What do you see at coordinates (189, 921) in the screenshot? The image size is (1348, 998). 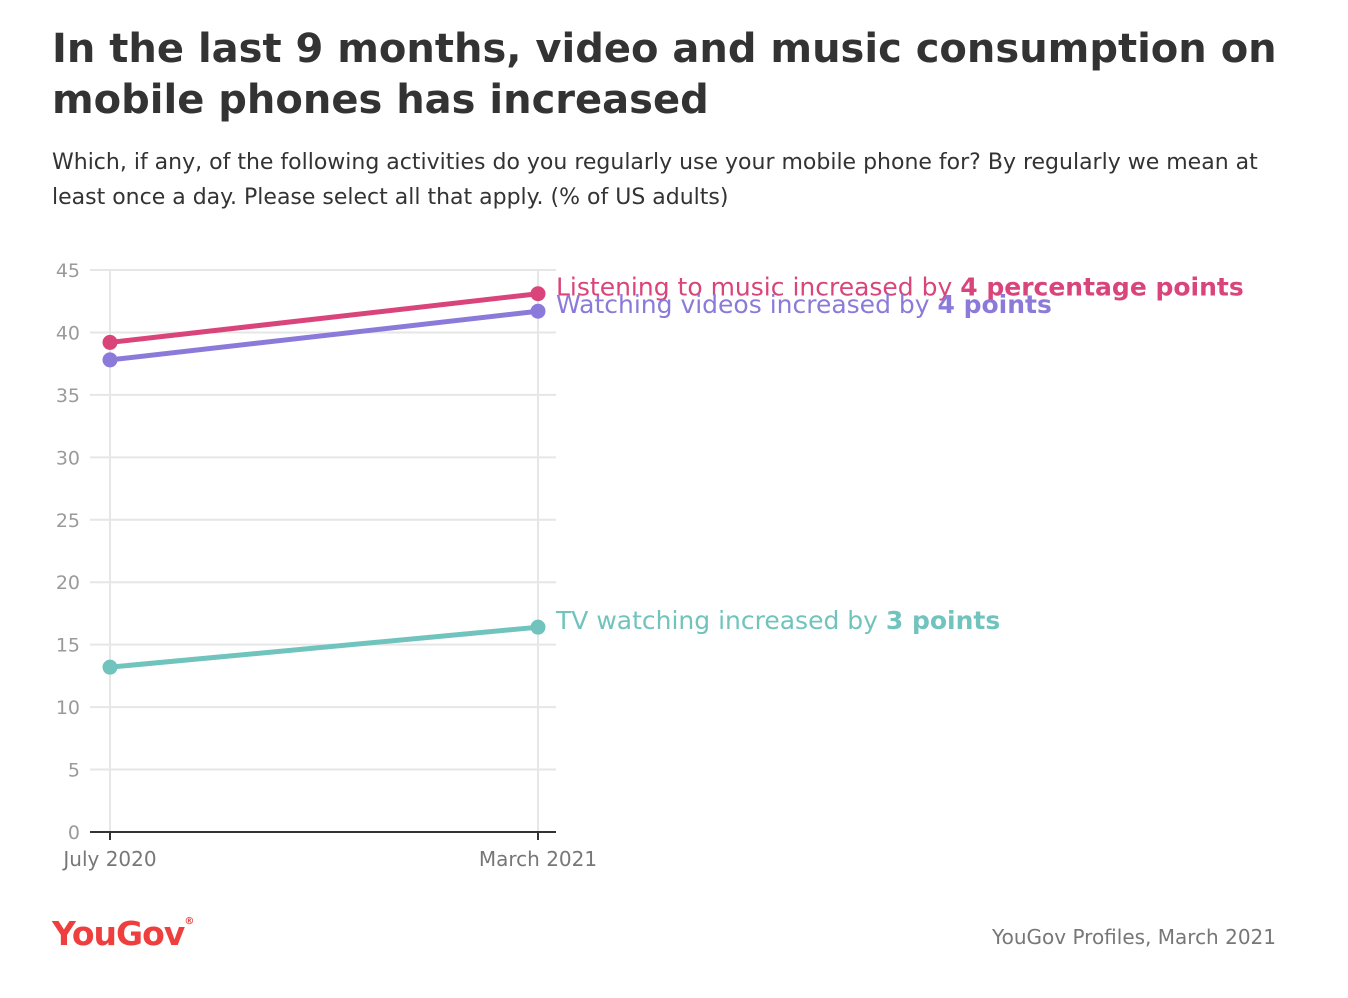 I see `logo-registered-mark: ®` at bounding box center [189, 921].